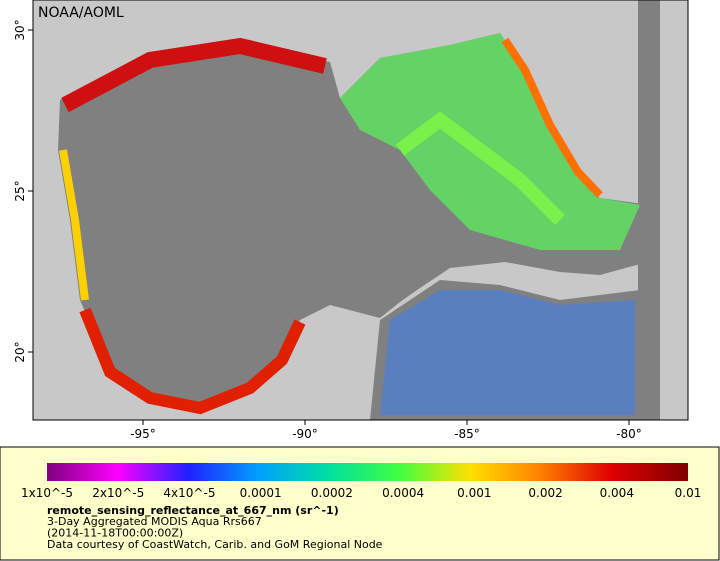 Image resolution: width=720 pixels, height=561 pixels. I want to click on lat-tick-label: 30°, so click(20, 29).